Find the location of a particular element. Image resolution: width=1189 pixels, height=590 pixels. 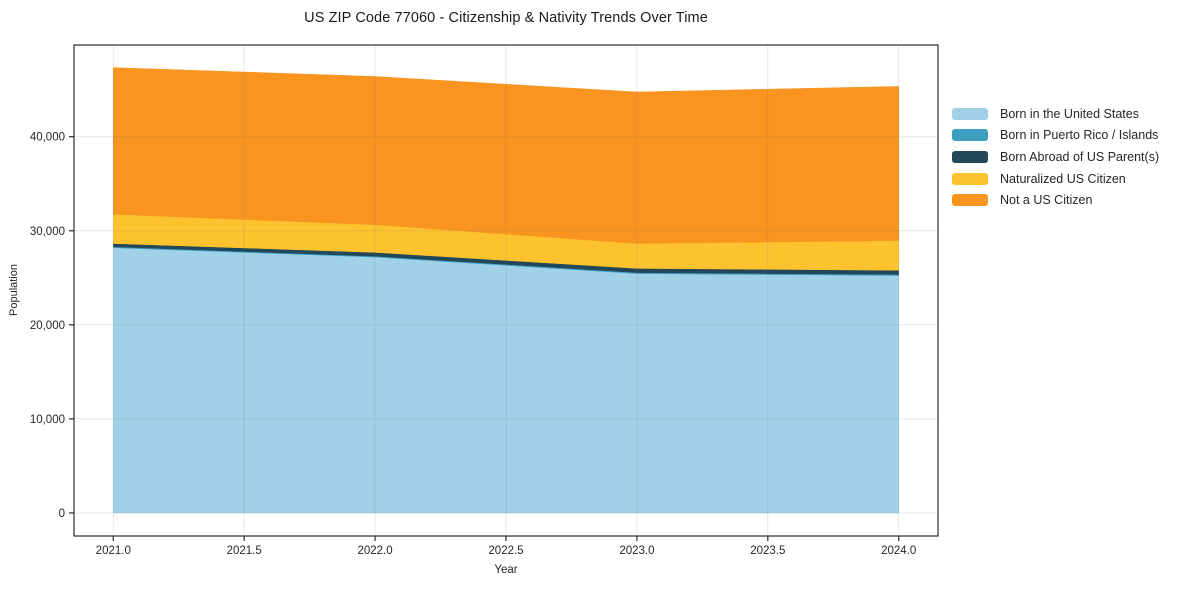

x-tick-label: 2024.0 is located at coordinates (898, 551).